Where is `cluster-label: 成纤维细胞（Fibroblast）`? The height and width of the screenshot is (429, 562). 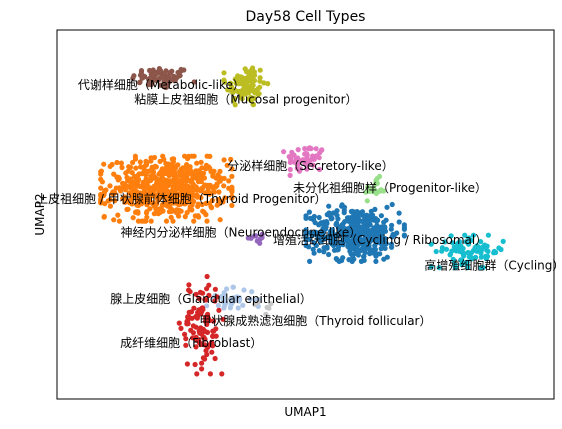
cluster-label: 成纤维细胞（Fibroblast） is located at coordinates (191, 343).